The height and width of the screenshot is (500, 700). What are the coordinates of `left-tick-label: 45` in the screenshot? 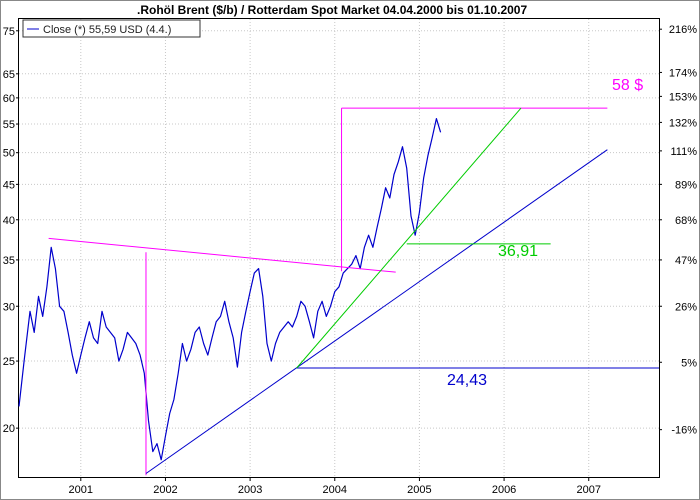 It's located at (9, 185).